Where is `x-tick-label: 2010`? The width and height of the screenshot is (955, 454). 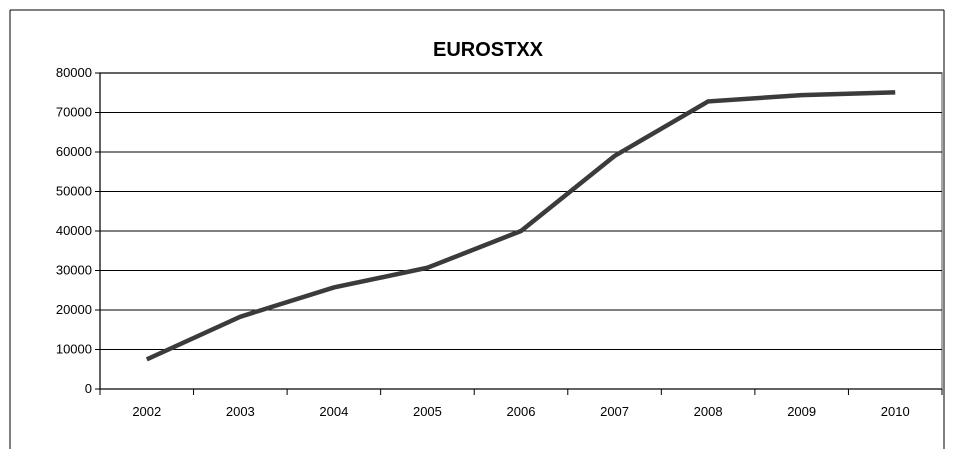
x-tick-label: 2010 is located at coordinates (895, 411).